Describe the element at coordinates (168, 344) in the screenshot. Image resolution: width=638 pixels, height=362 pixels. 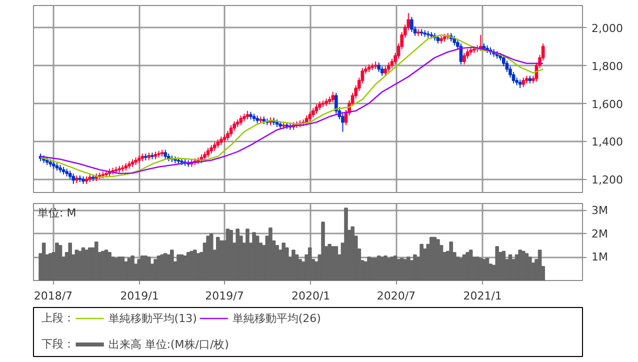
I see `legend-label: 出来高 単位:(M株/口/枚)` at that location.